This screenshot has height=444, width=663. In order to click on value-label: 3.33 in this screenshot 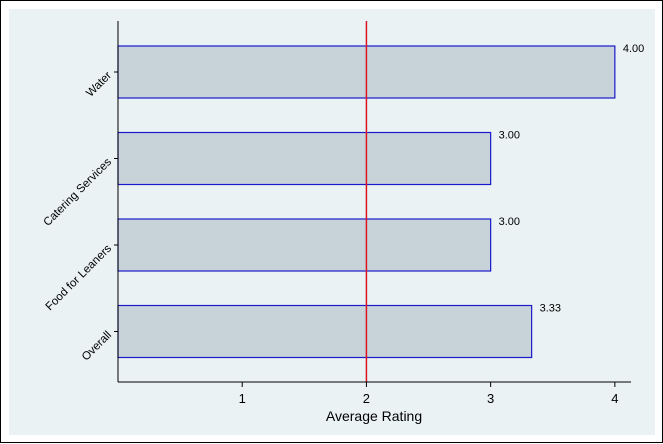, I will do `click(550, 309)`.